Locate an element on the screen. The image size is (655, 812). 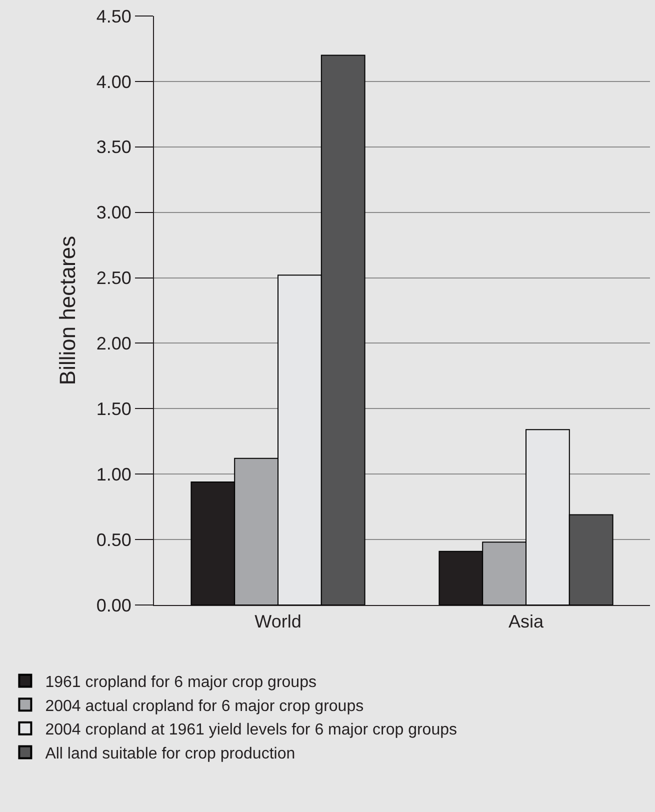
y-tick-label: 0.00 is located at coordinates (114, 605).